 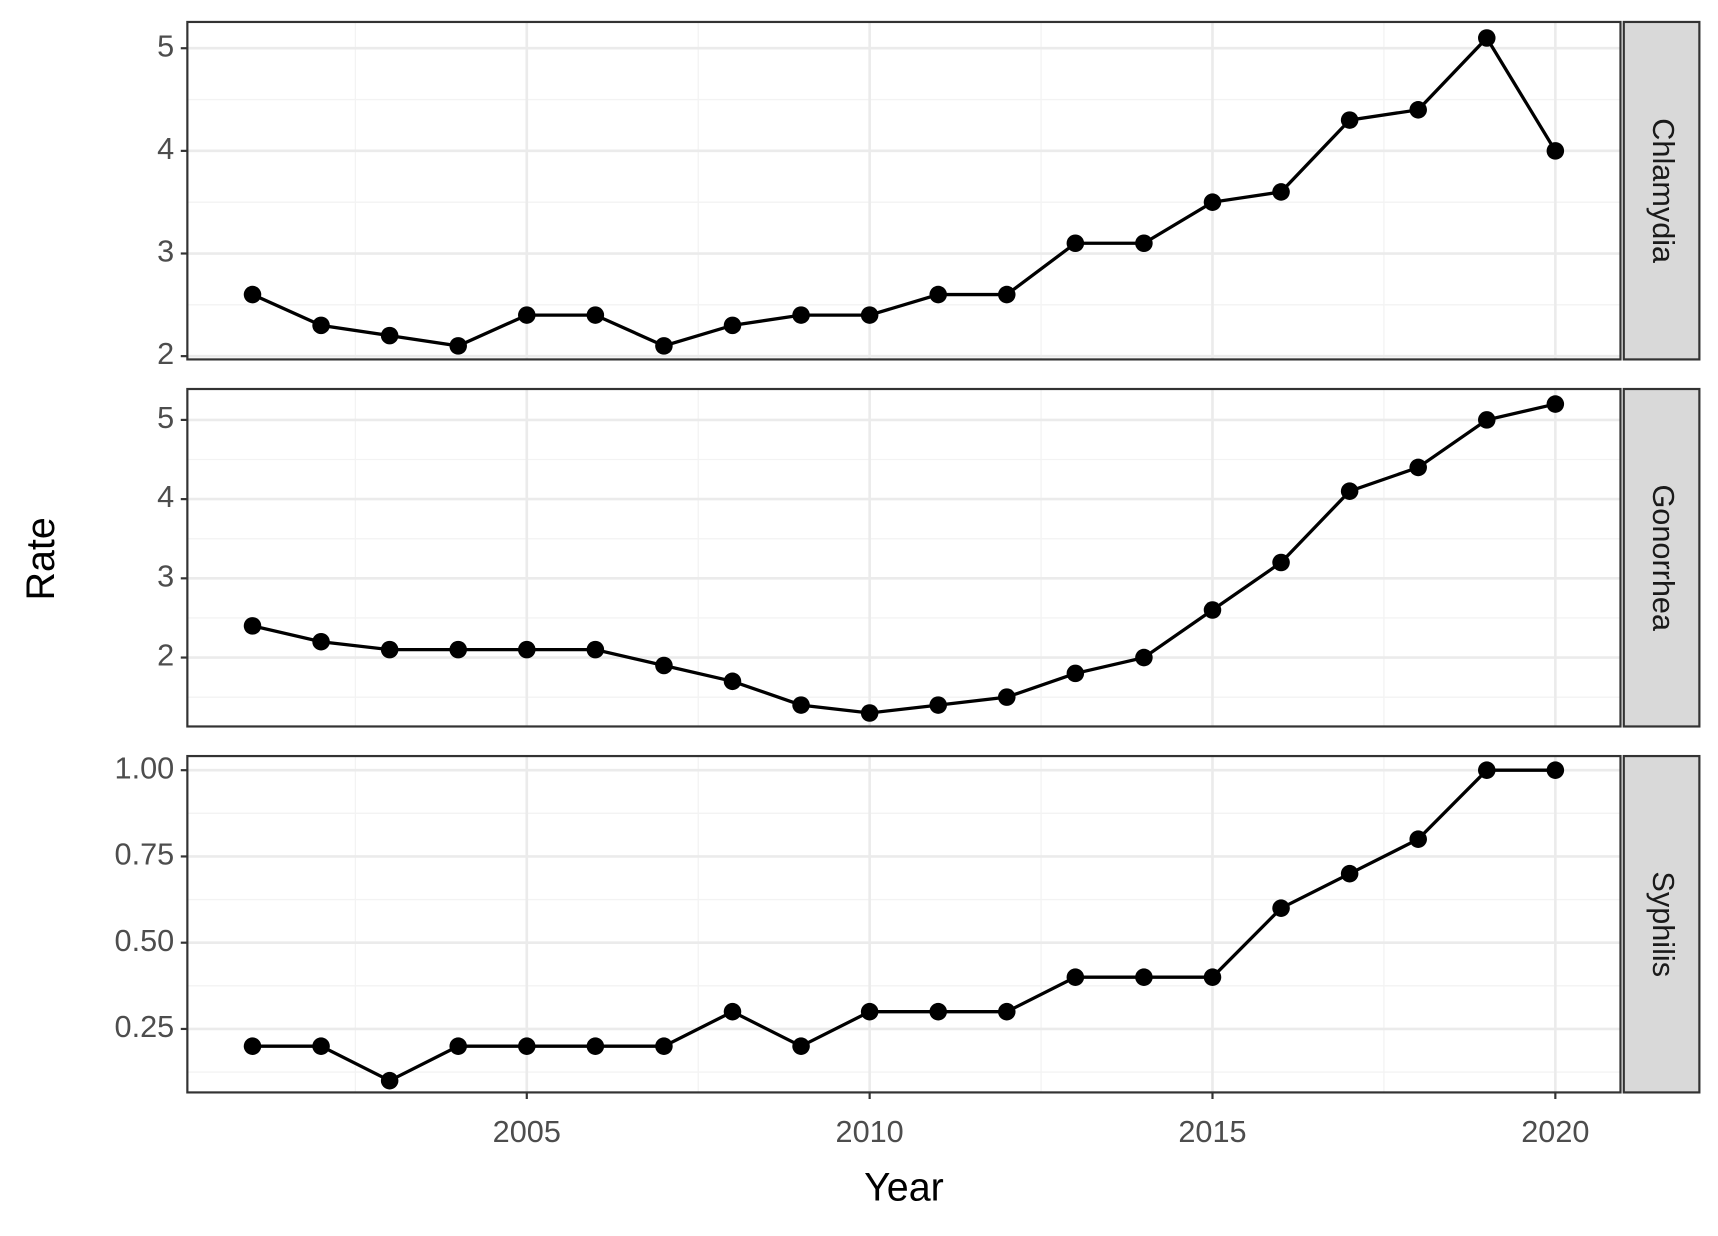 I want to click on strip-label: Chlamydia, so click(x=1663, y=191).